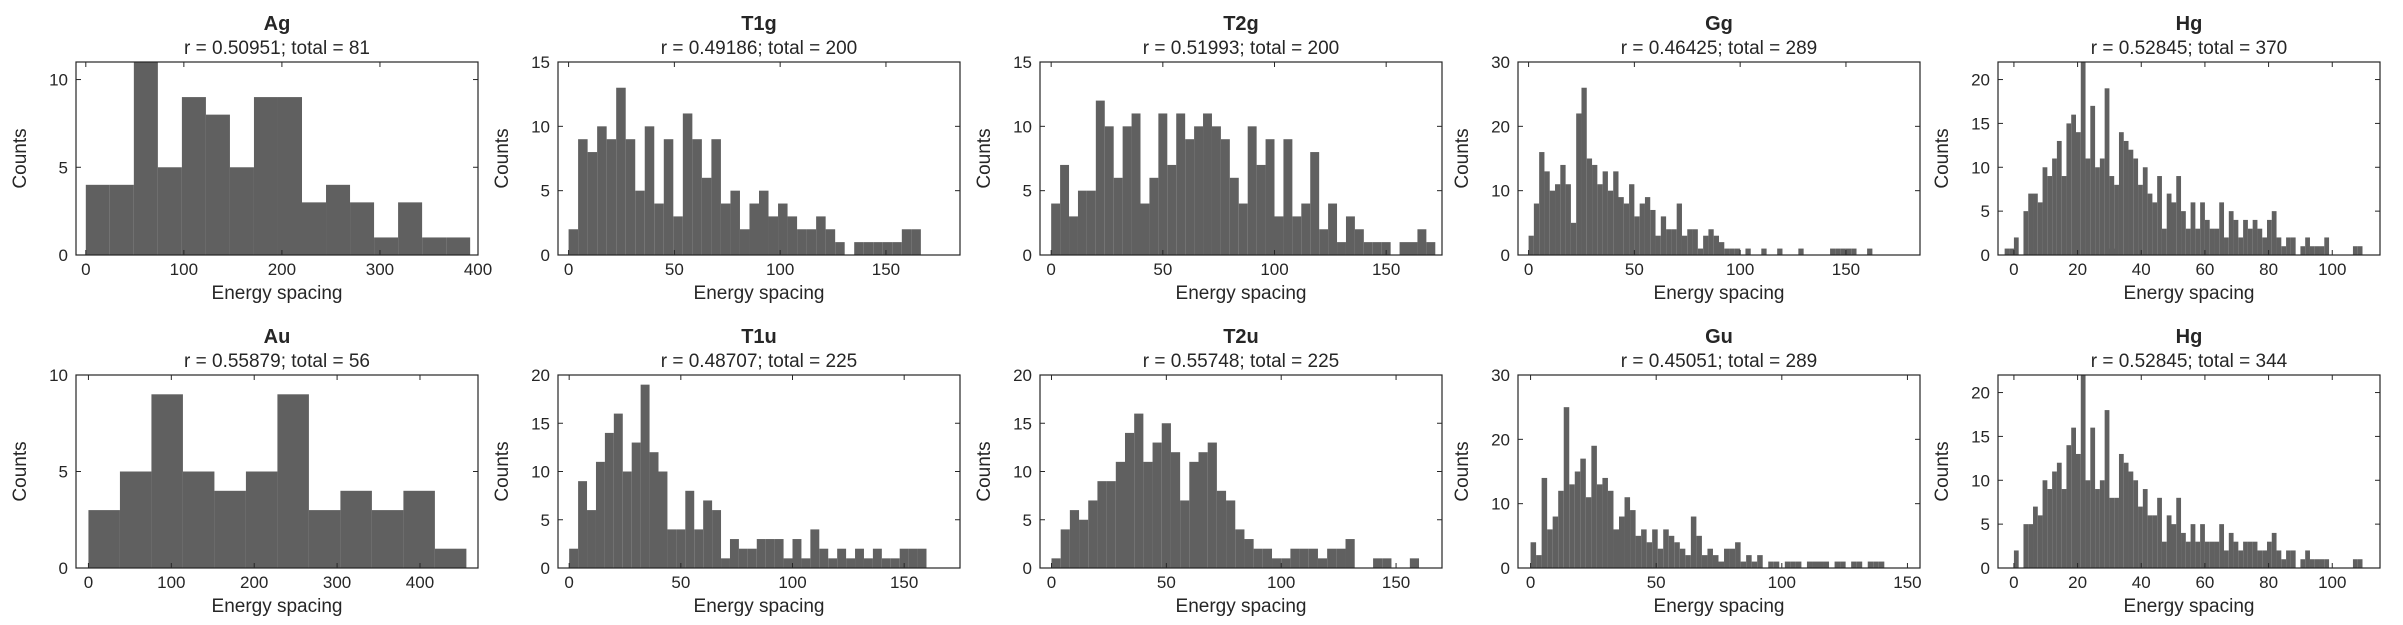 The height and width of the screenshot is (625, 2403). What do you see at coordinates (2077, 582) in the screenshot?
I see `x-tick-label: 20` at bounding box center [2077, 582].